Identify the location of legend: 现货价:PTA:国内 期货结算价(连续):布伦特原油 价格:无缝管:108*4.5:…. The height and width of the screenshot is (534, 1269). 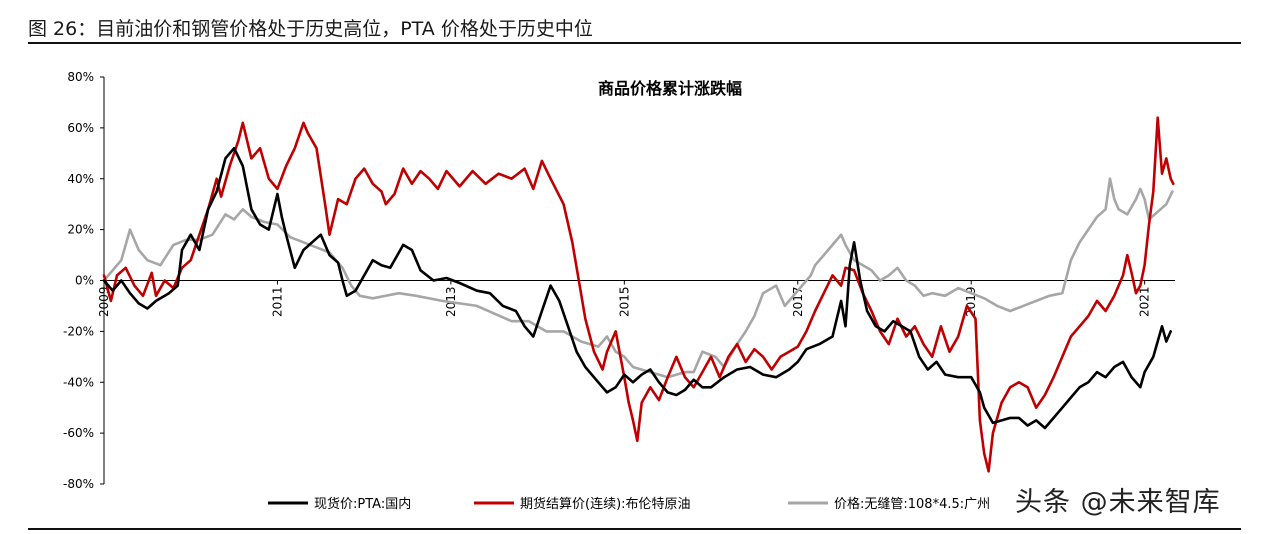
(629, 504).